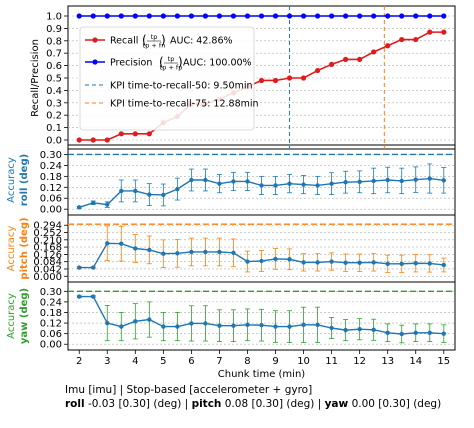  Describe the element at coordinates (171, 68) in the screenshot. I see `legend-precision-frac-den: tp + fp` at that location.